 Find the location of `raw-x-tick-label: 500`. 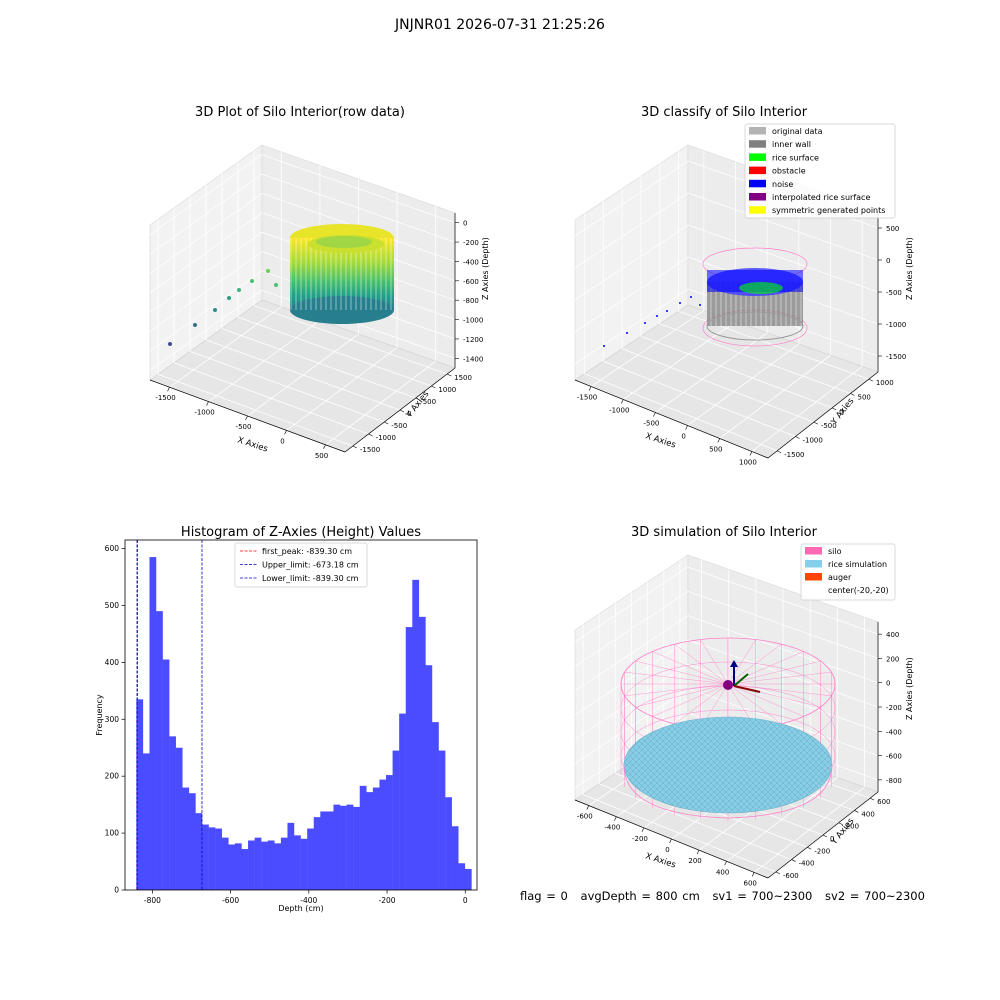

raw-x-tick-label: 500 is located at coordinates (321, 456).